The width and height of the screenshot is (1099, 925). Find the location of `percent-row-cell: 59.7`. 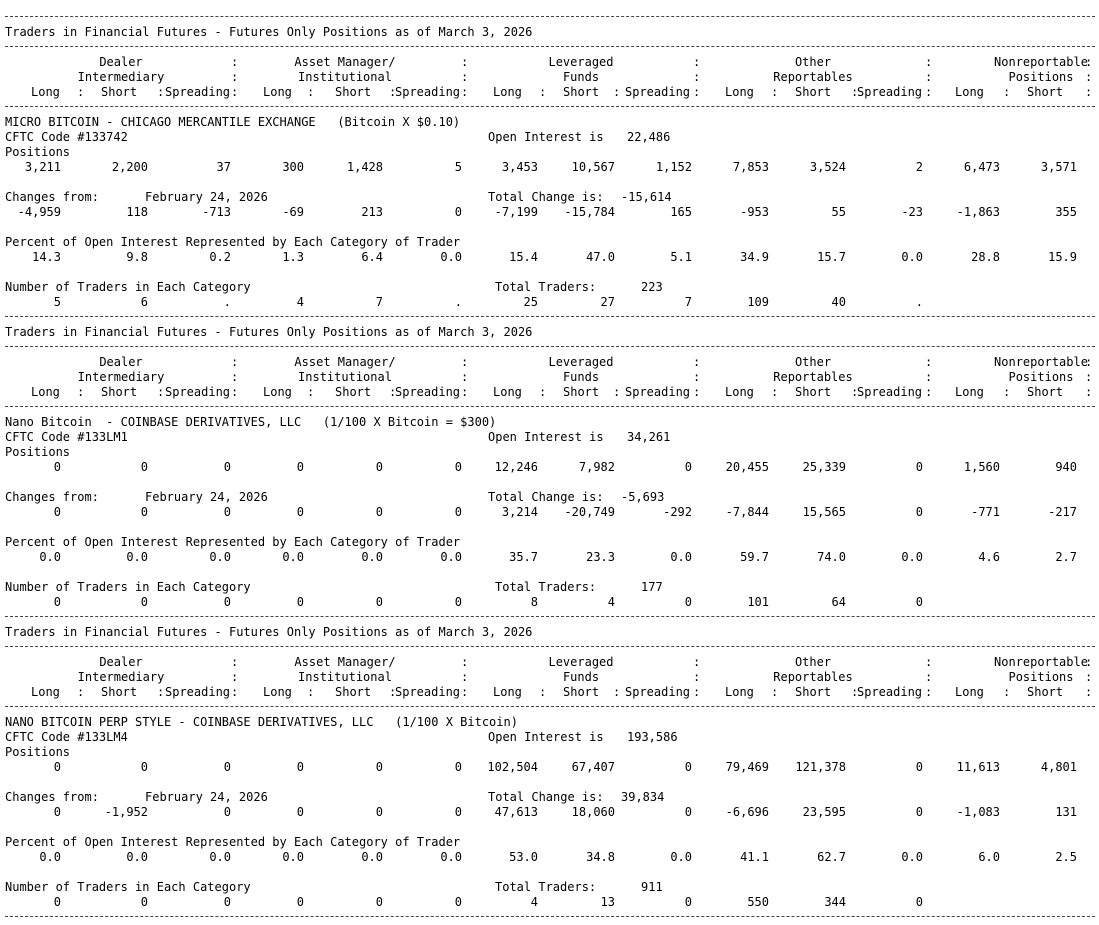

percent-row-cell: 59.7 is located at coordinates (754, 557).